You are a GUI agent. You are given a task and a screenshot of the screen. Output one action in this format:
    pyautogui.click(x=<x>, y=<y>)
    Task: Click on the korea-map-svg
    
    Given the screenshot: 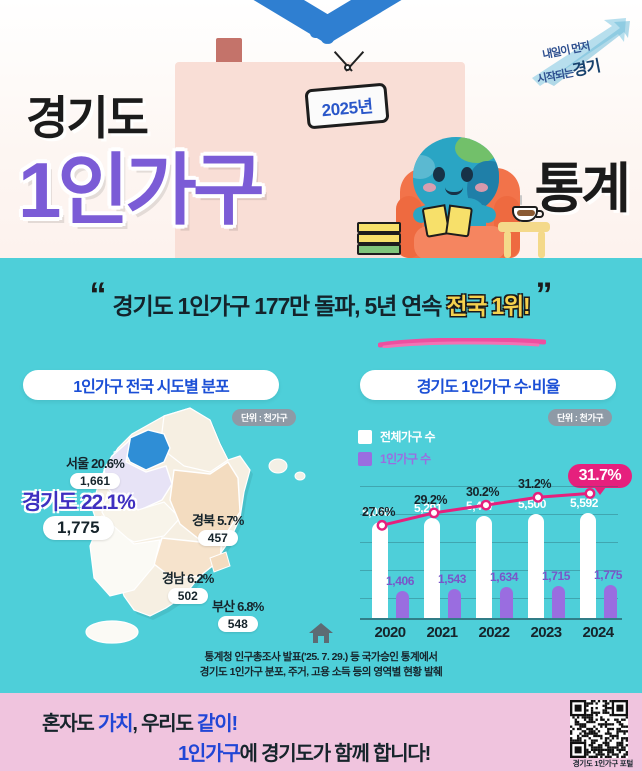 What is the action you would take?
    pyautogui.click(x=195, y=525)
    